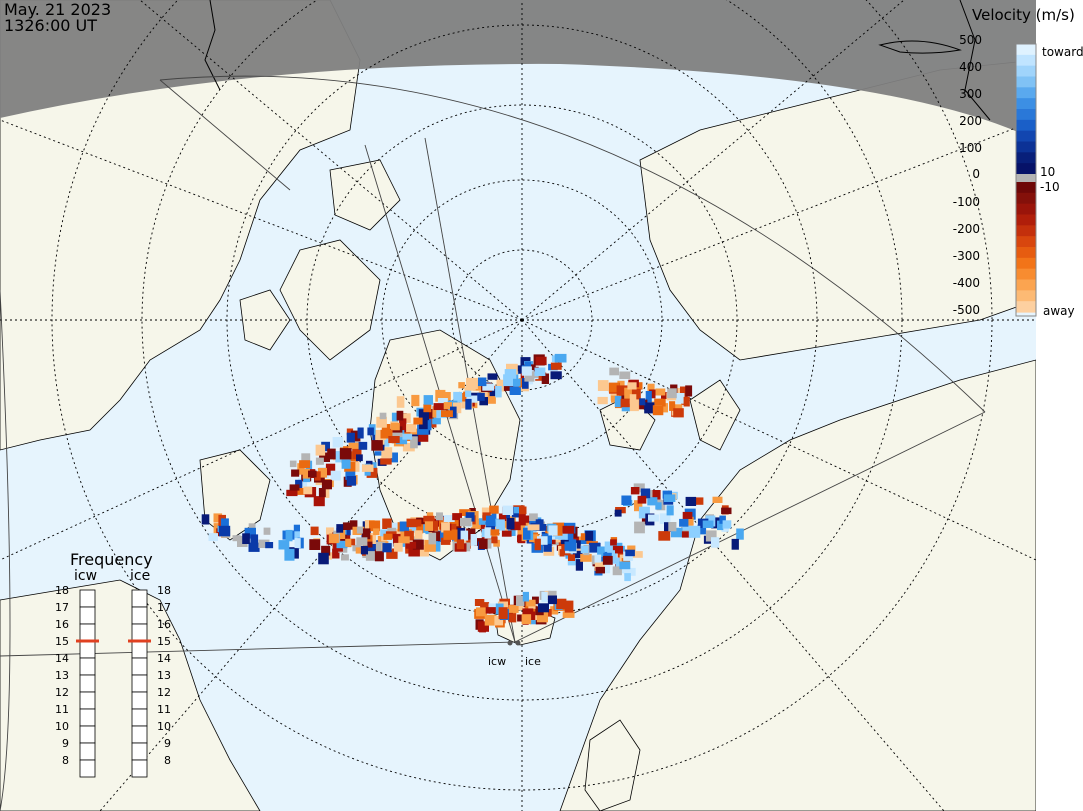 This screenshot has width=1083, height=811. I want to click on radar-site-marker, so click(510, 643).